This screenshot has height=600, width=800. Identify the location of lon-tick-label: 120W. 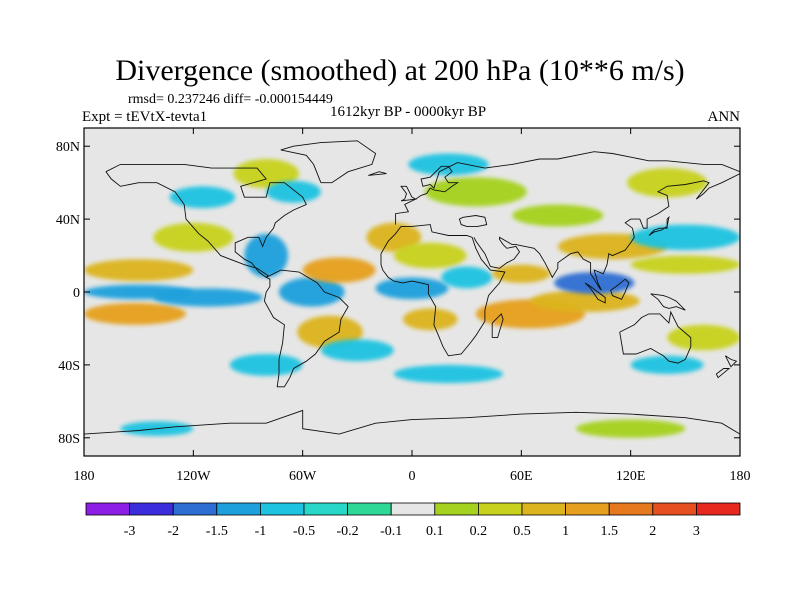
(193, 476).